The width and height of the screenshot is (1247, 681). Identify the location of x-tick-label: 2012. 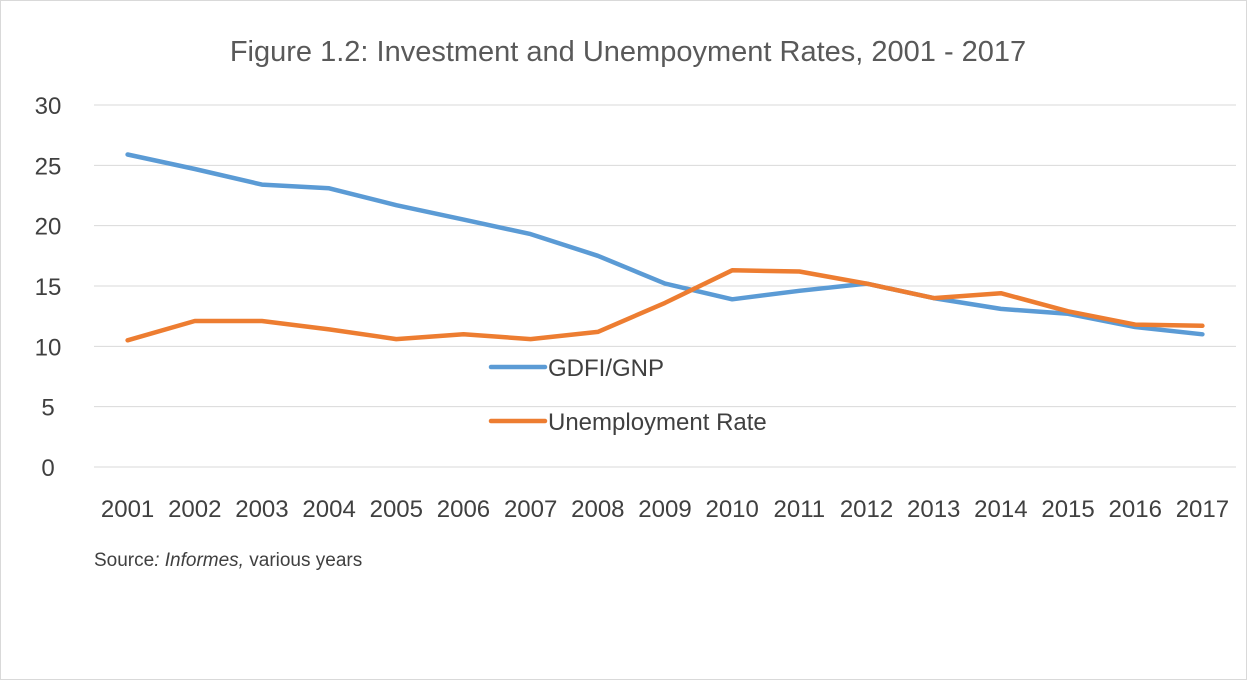
(866, 509).